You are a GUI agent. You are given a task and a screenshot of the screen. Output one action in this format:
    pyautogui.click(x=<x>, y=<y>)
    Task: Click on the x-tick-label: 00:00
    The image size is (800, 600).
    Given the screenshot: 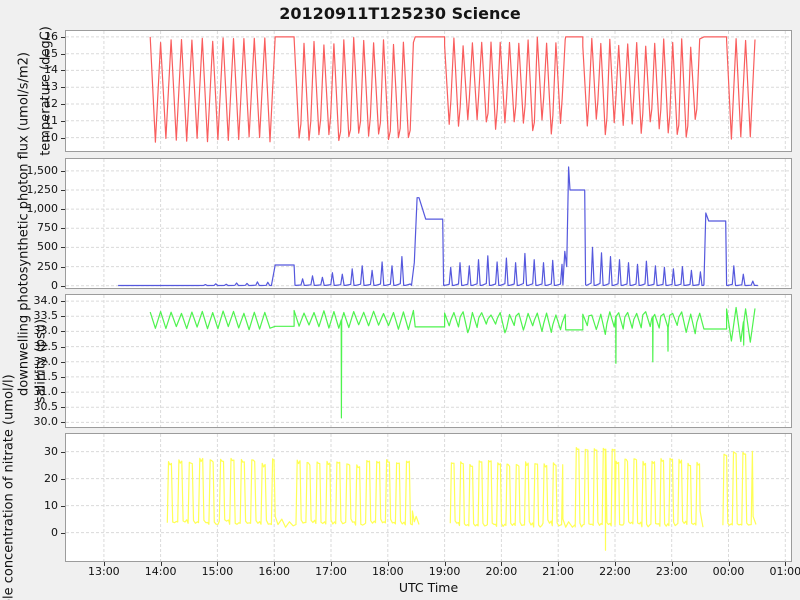 What is the action you would take?
    pyautogui.click(x=728, y=571)
    